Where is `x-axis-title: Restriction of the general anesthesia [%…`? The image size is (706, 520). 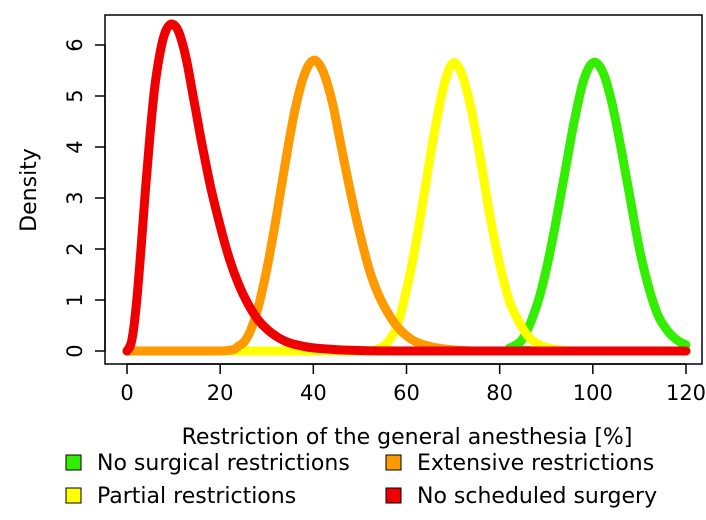 x-axis-title: Restriction of the general anesthesia [%… is located at coordinates (407, 437).